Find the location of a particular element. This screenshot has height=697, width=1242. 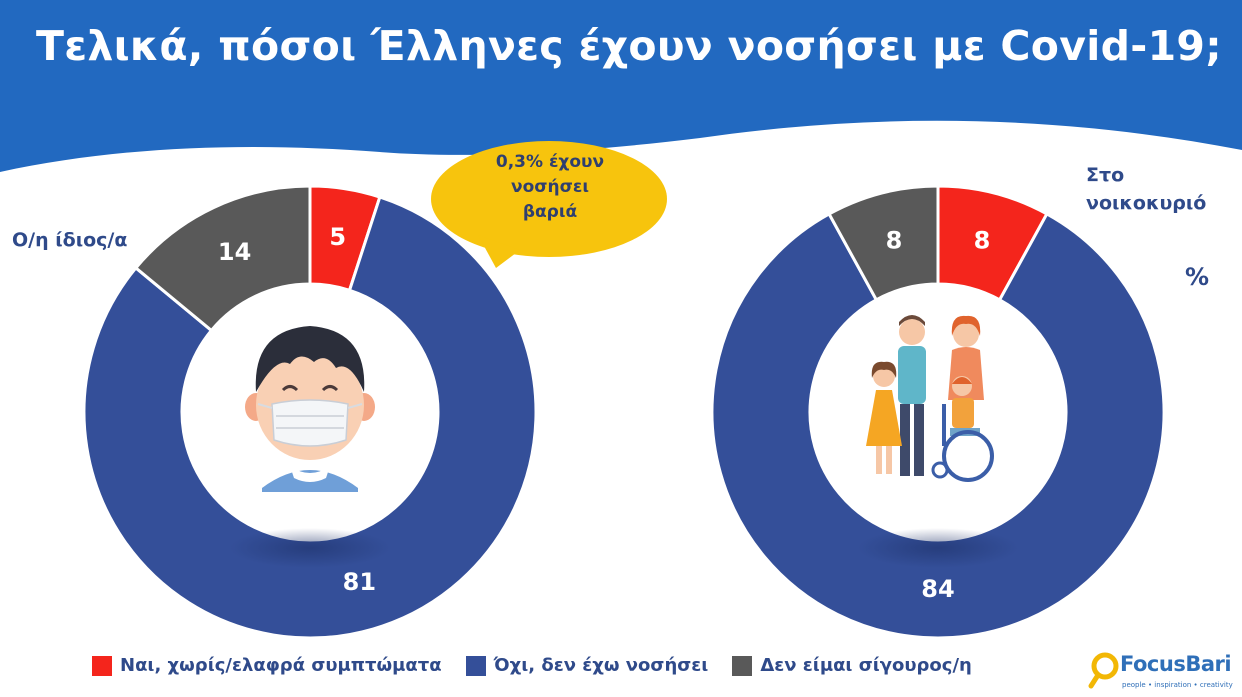

callout-bubble-shape is located at coordinates (549, 199).